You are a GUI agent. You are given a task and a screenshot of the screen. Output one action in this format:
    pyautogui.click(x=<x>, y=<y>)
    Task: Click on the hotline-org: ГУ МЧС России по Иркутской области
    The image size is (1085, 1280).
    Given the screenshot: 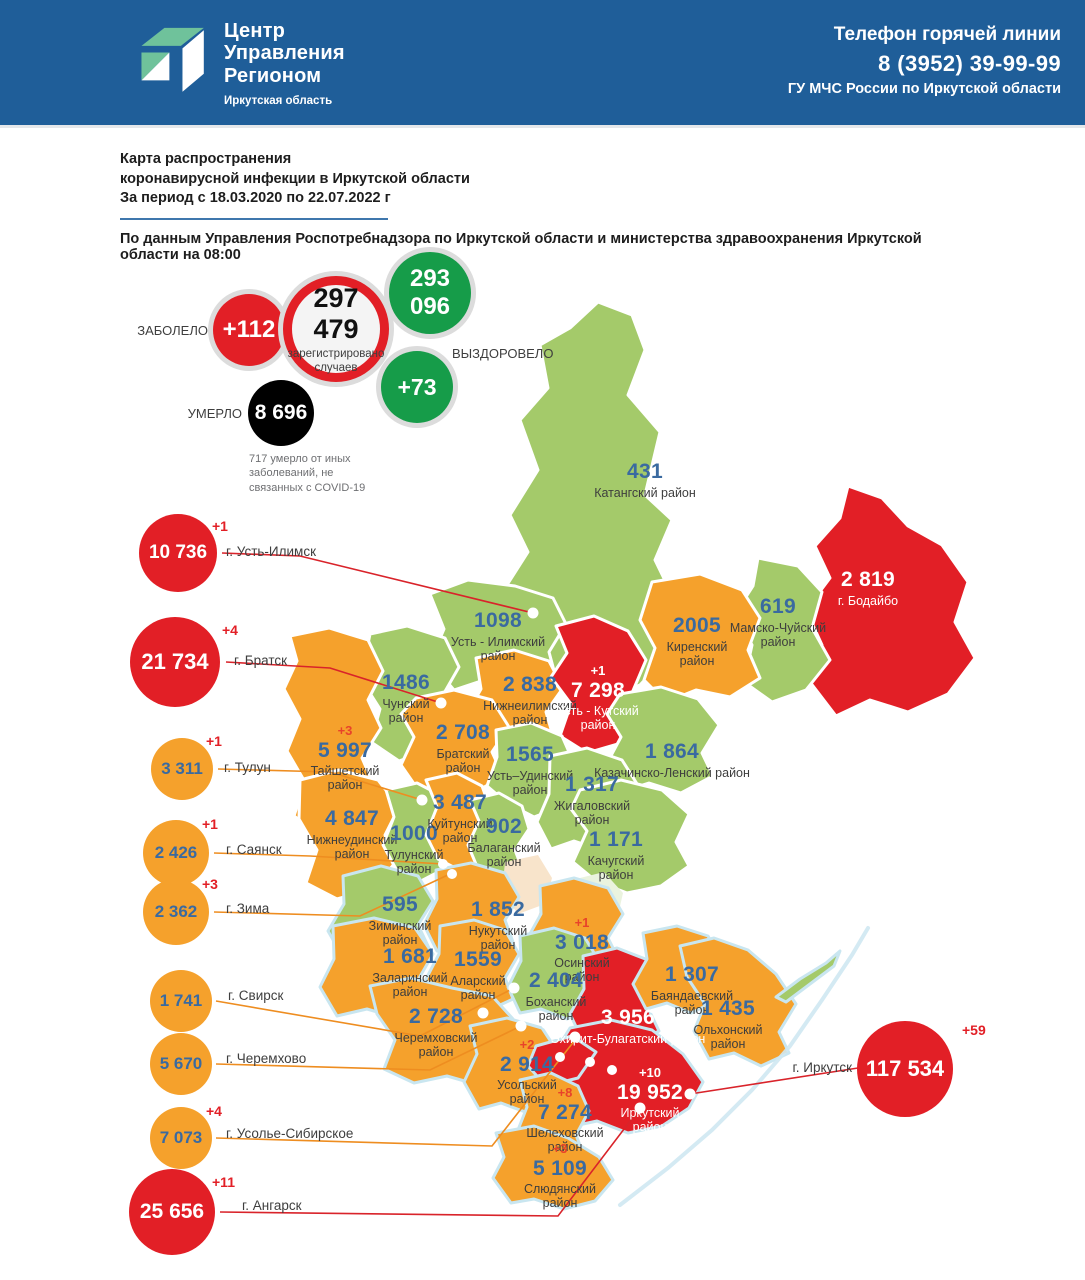 What is the action you would take?
    pyautogui.click(x=924, y=89)
    